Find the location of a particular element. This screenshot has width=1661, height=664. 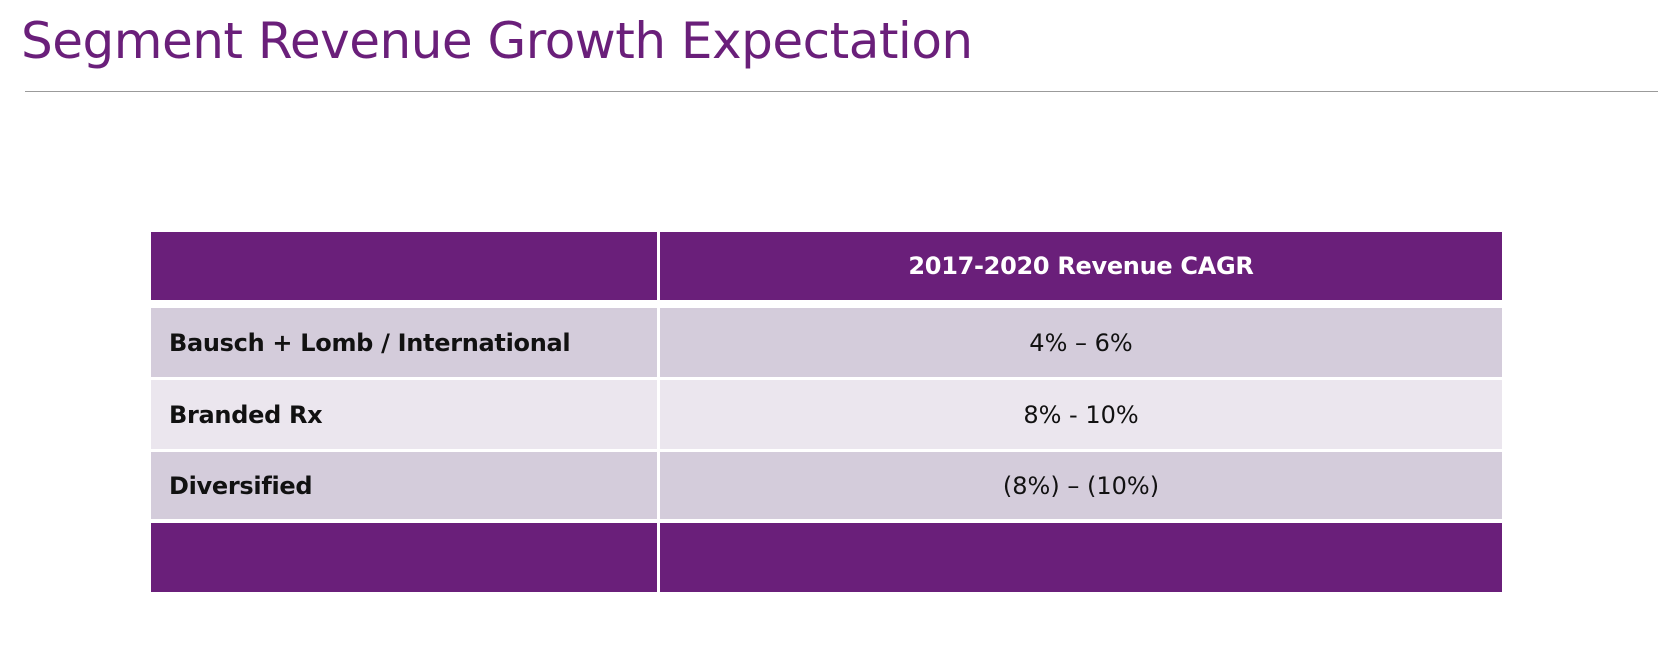

segment-name-cell: Bausch + Lomb / International is located at coordinates (405, 344).